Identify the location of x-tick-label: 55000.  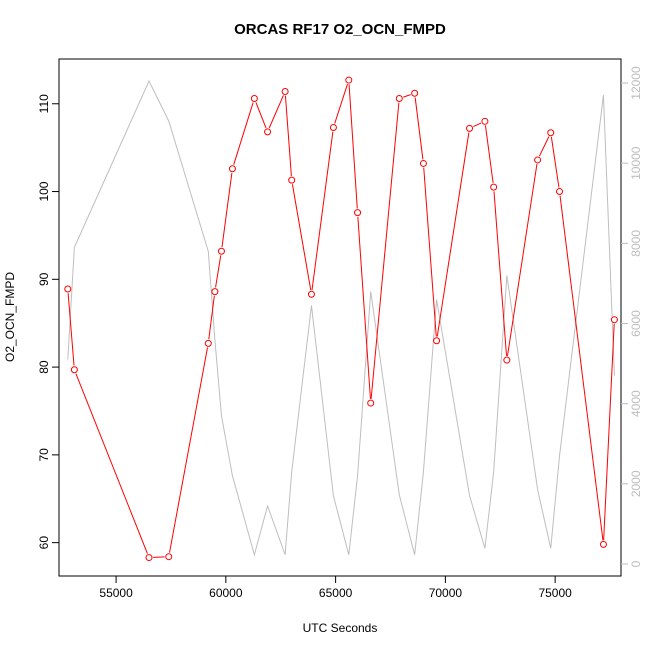
(116, 593).